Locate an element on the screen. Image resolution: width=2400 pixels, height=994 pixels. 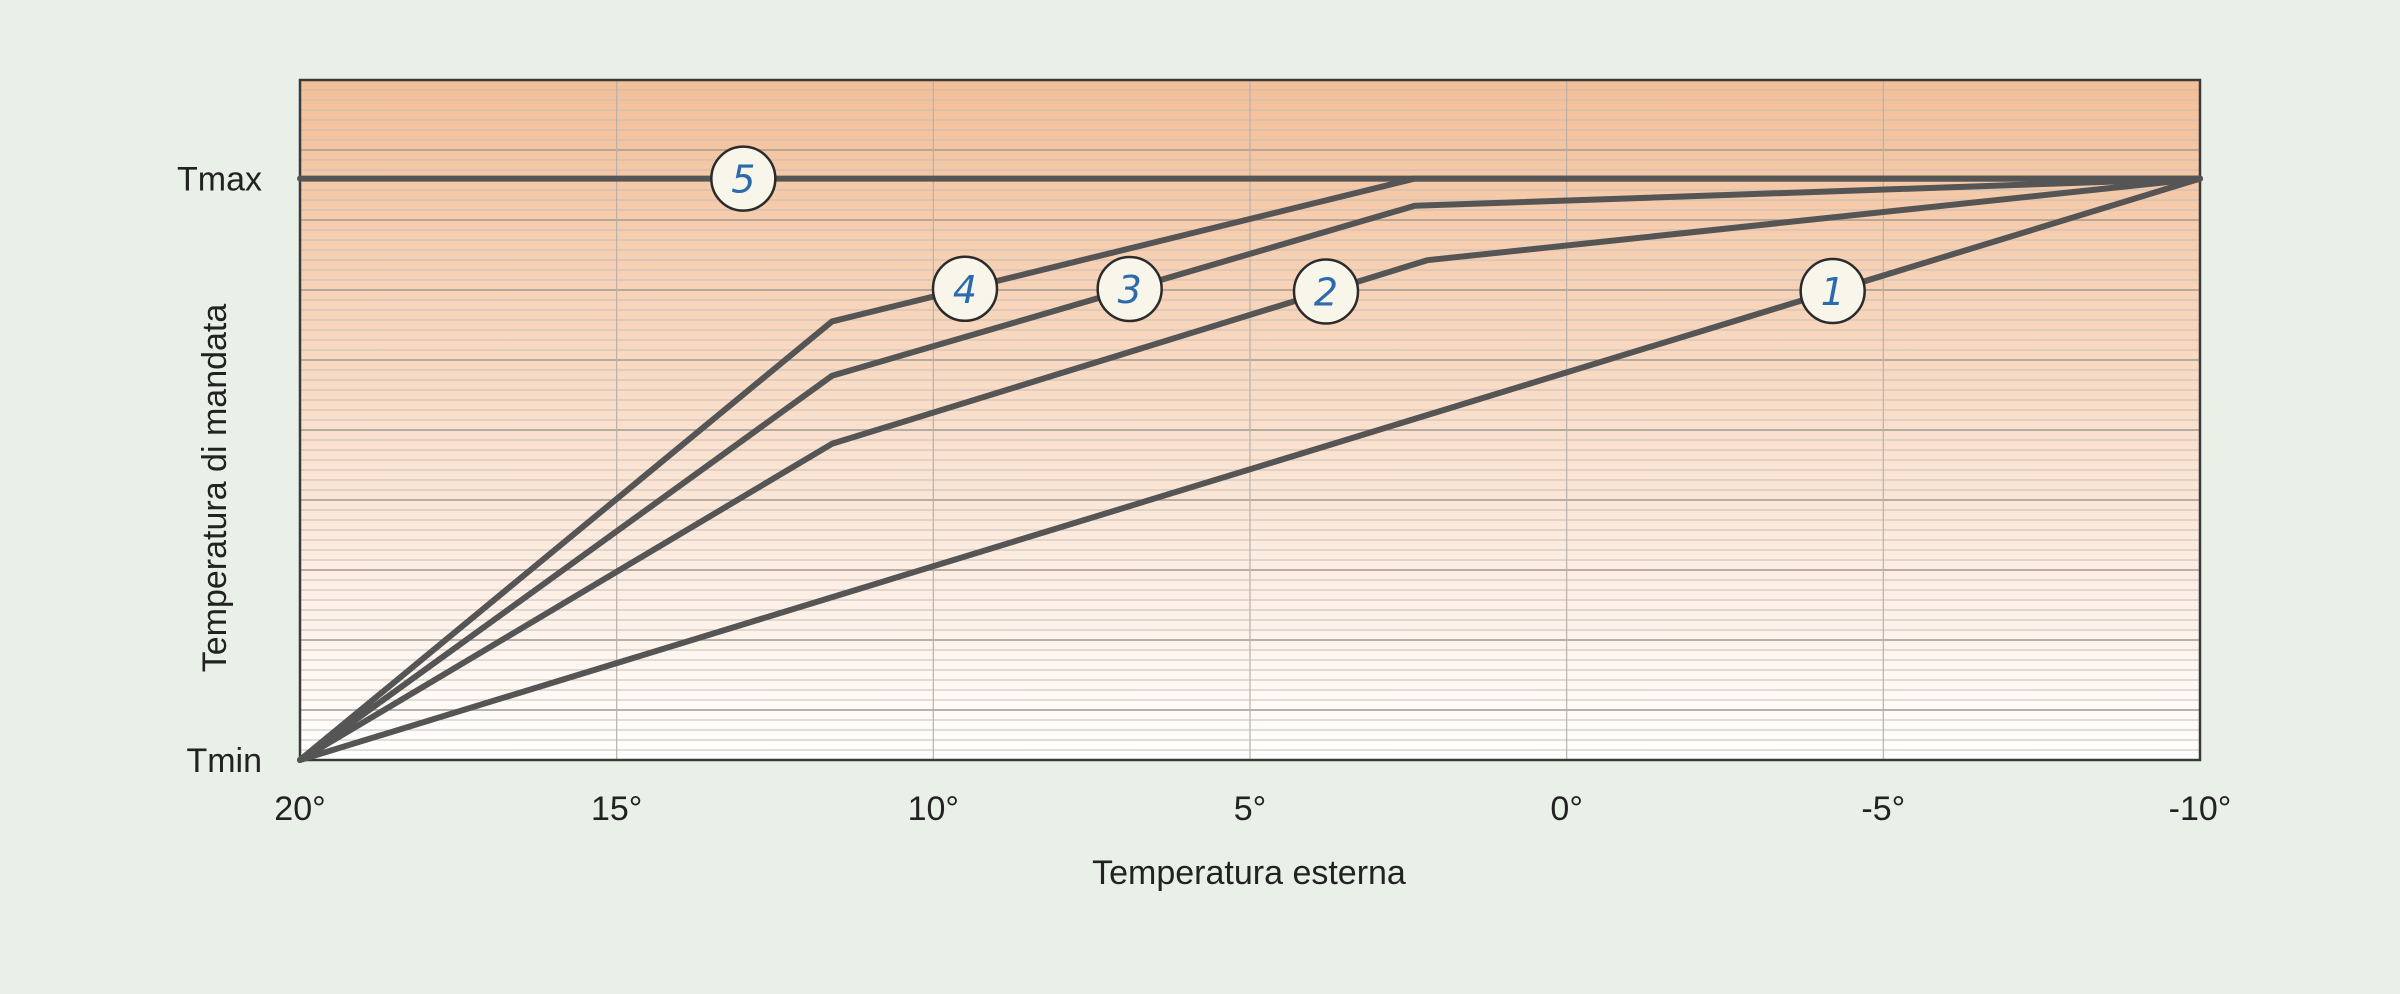
y-axis-title: Temperatura di mandata is located at coordinates (215, 488).